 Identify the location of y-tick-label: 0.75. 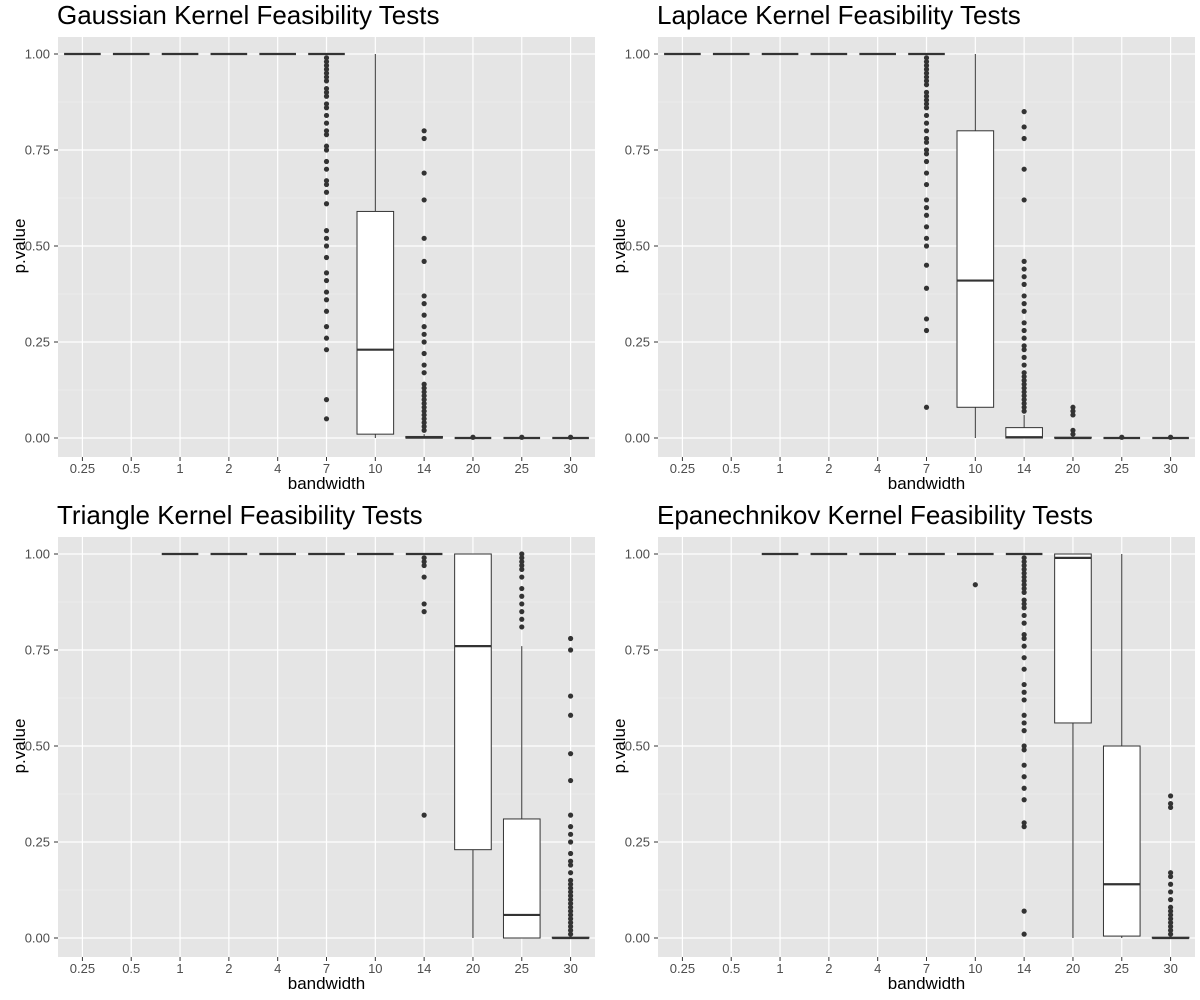
(37, 150).